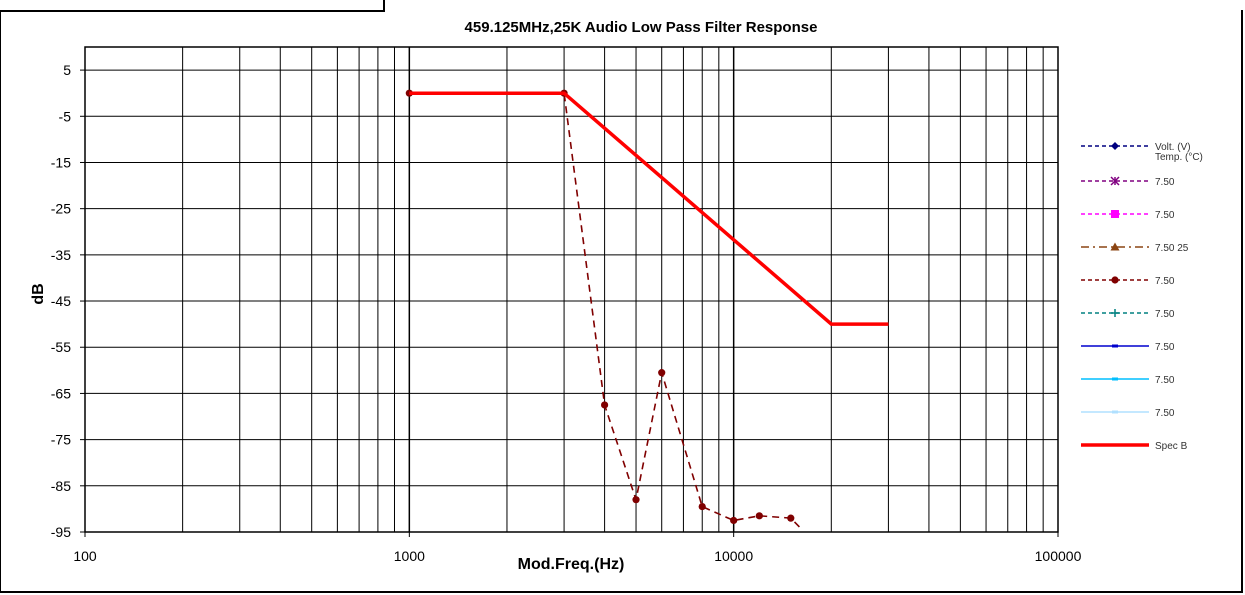 This screenshot has width=1245, height=595. Describe the element at coordinates (1179, 157) in the screenshot. I see `legend-label: Temp. (°C)` at that location.